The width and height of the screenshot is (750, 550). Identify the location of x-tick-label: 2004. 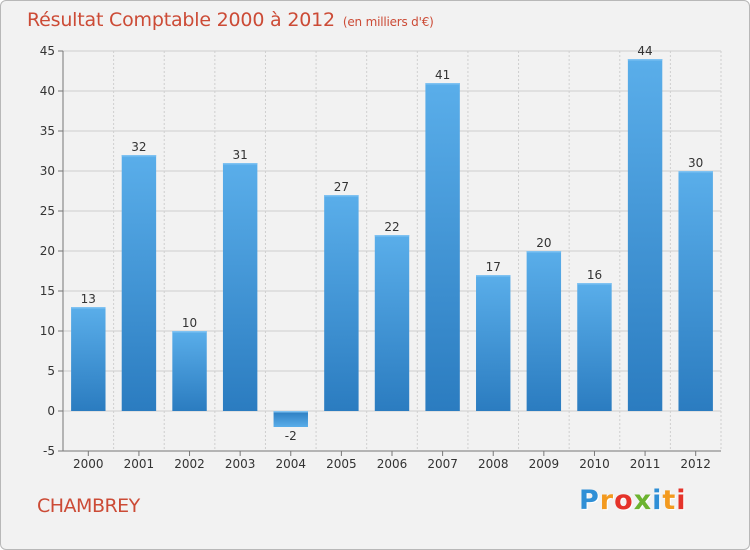
(290, 464).